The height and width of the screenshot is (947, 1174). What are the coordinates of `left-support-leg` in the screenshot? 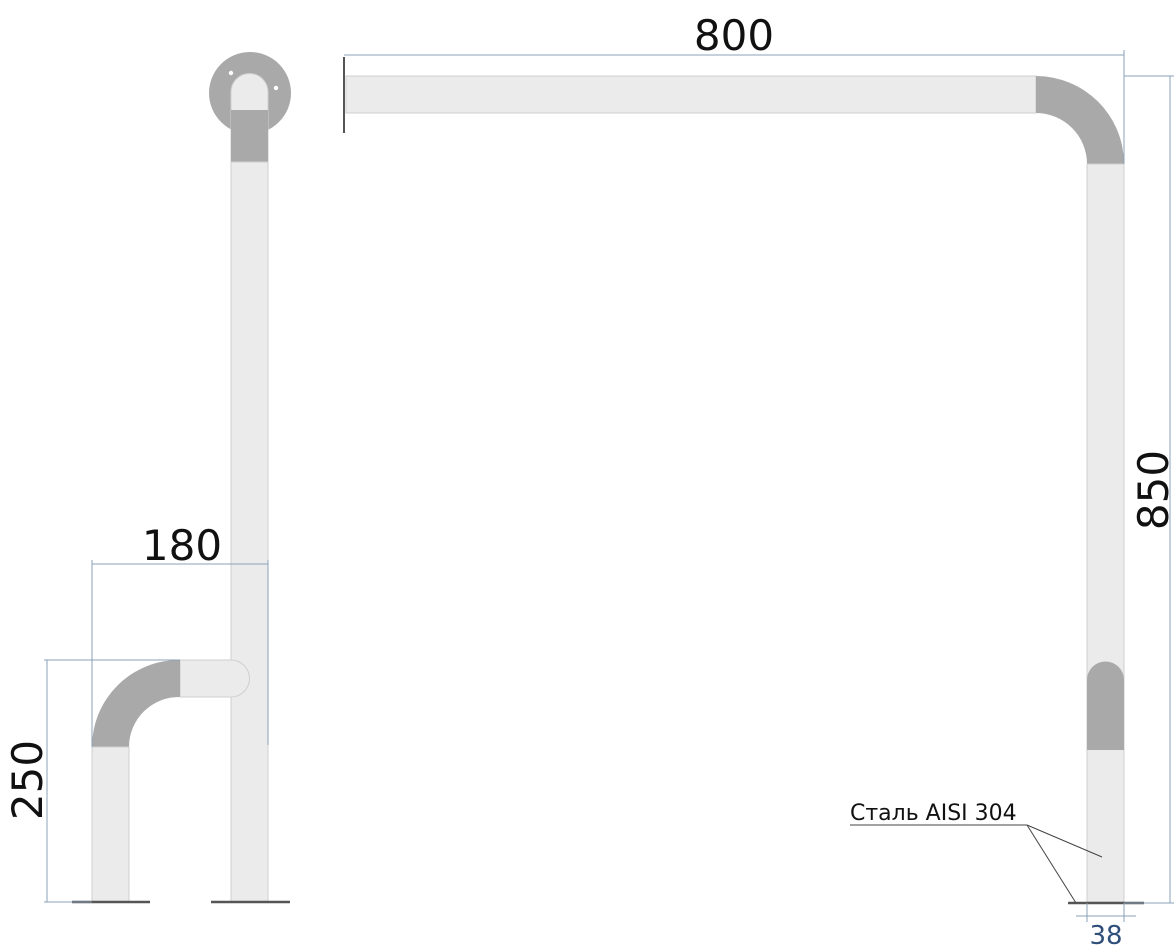 It's located at (161, 781).